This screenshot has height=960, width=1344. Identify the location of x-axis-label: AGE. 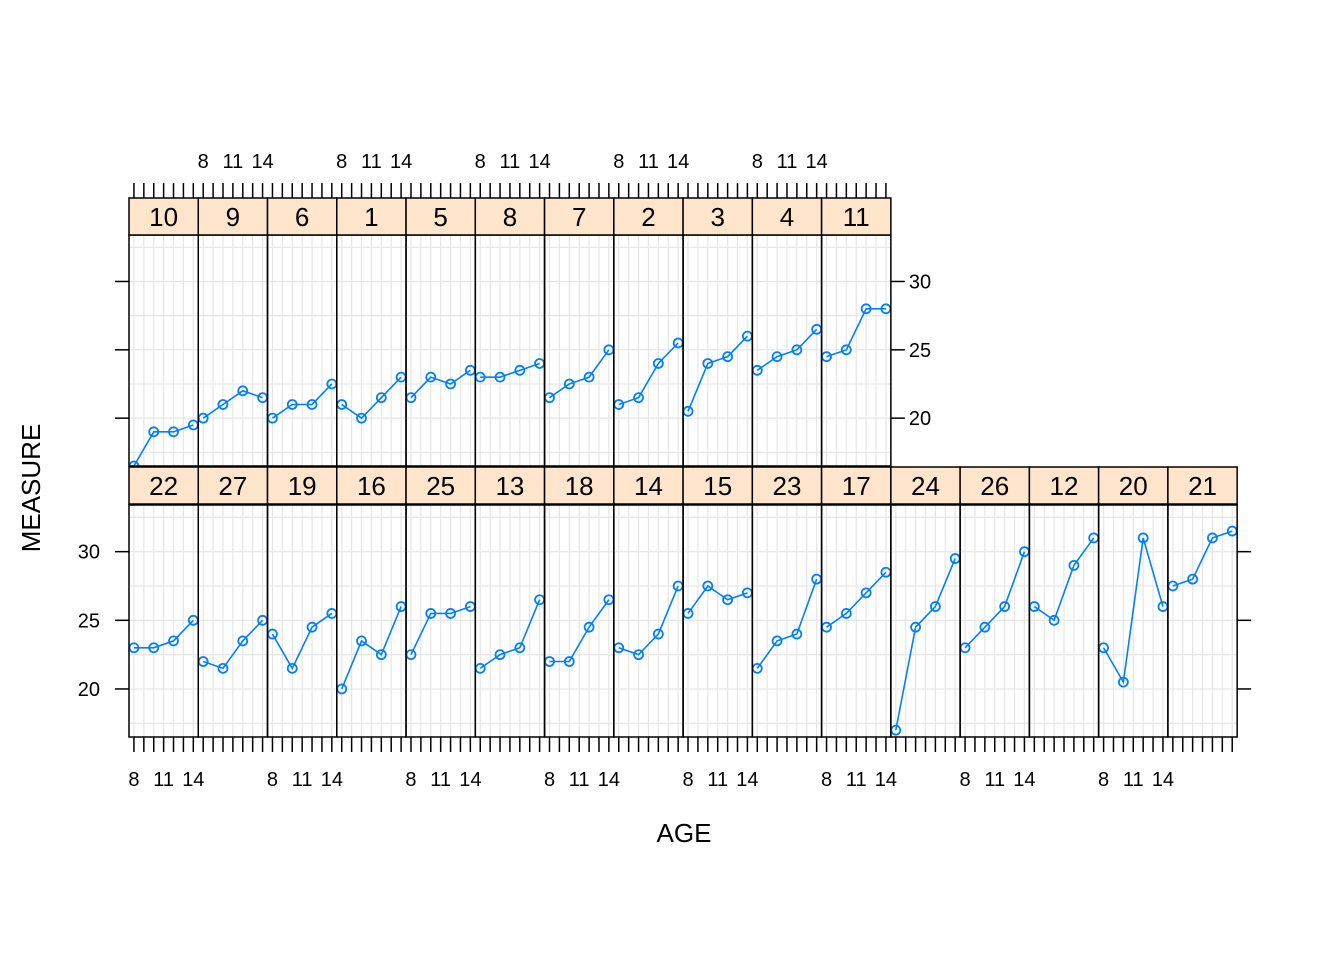
(684, 833).